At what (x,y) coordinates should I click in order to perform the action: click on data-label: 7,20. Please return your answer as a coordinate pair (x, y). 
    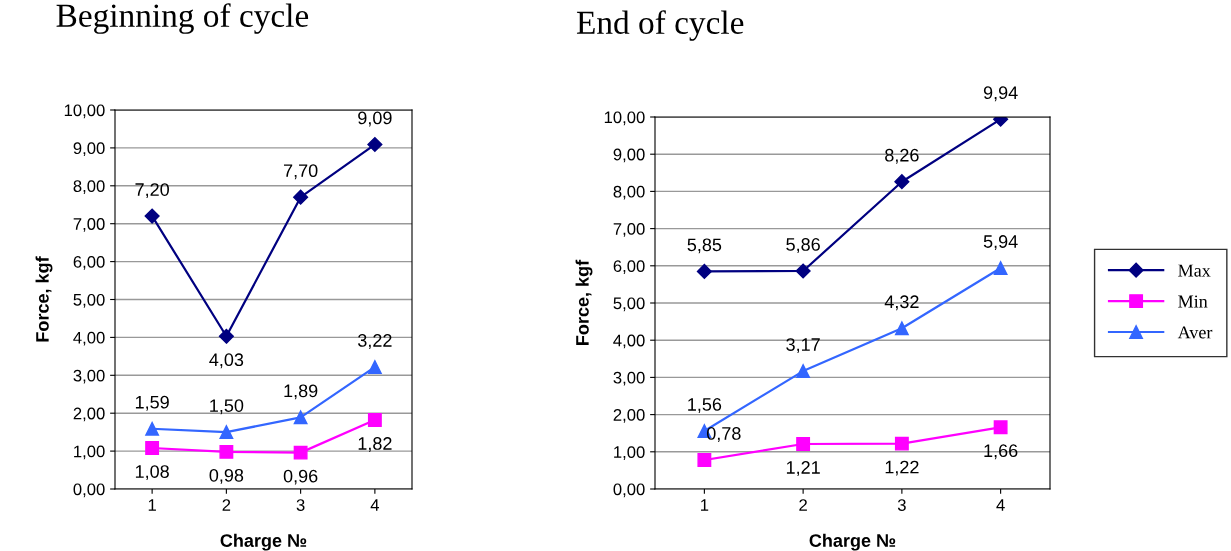
    Looking at the image, I should click on (152, 191).